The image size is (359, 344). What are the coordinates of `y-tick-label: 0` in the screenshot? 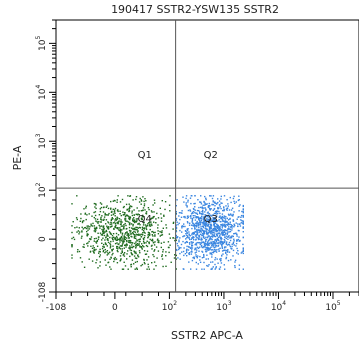 It's located at (43, 239).